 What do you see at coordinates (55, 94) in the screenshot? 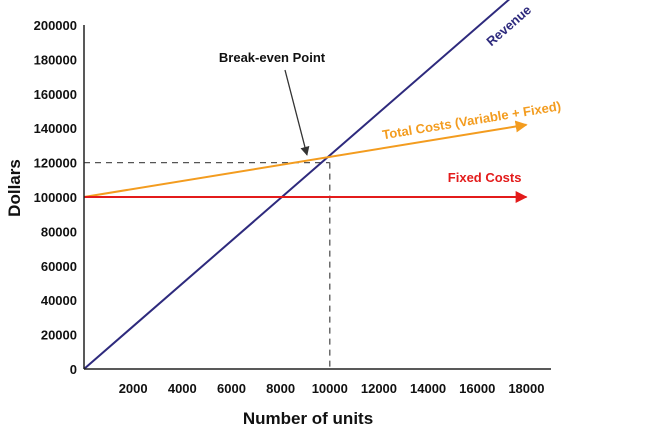
I see `y-tick-label: 160000` at bounding box center [55, 94].